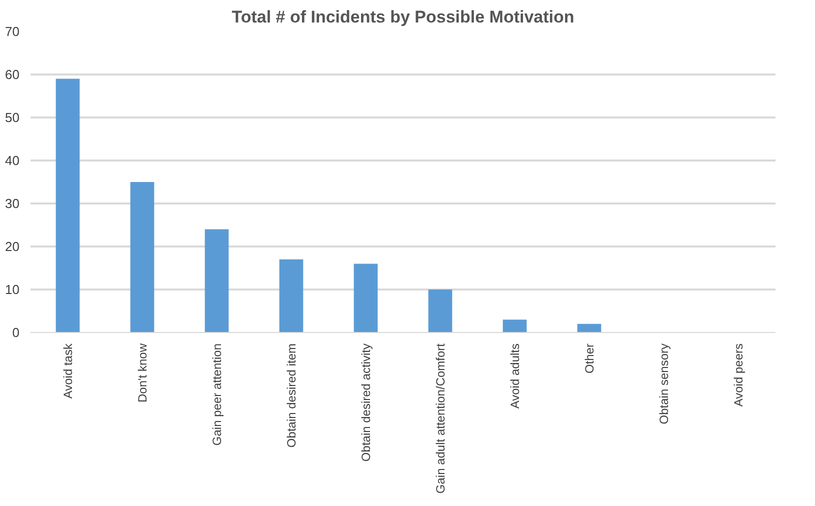 The height and width of the screenshot is (506, 815). I want to click on x-tick-label: Avoid peers, so click(738, 375).